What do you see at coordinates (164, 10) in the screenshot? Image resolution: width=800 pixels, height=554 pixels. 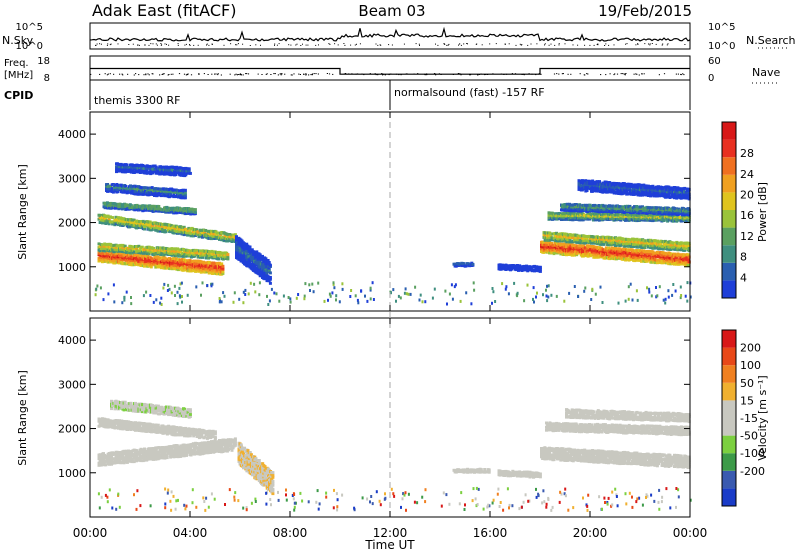 I see `site-title: Adak East (fitACF)` at bounding box center [164, 10].